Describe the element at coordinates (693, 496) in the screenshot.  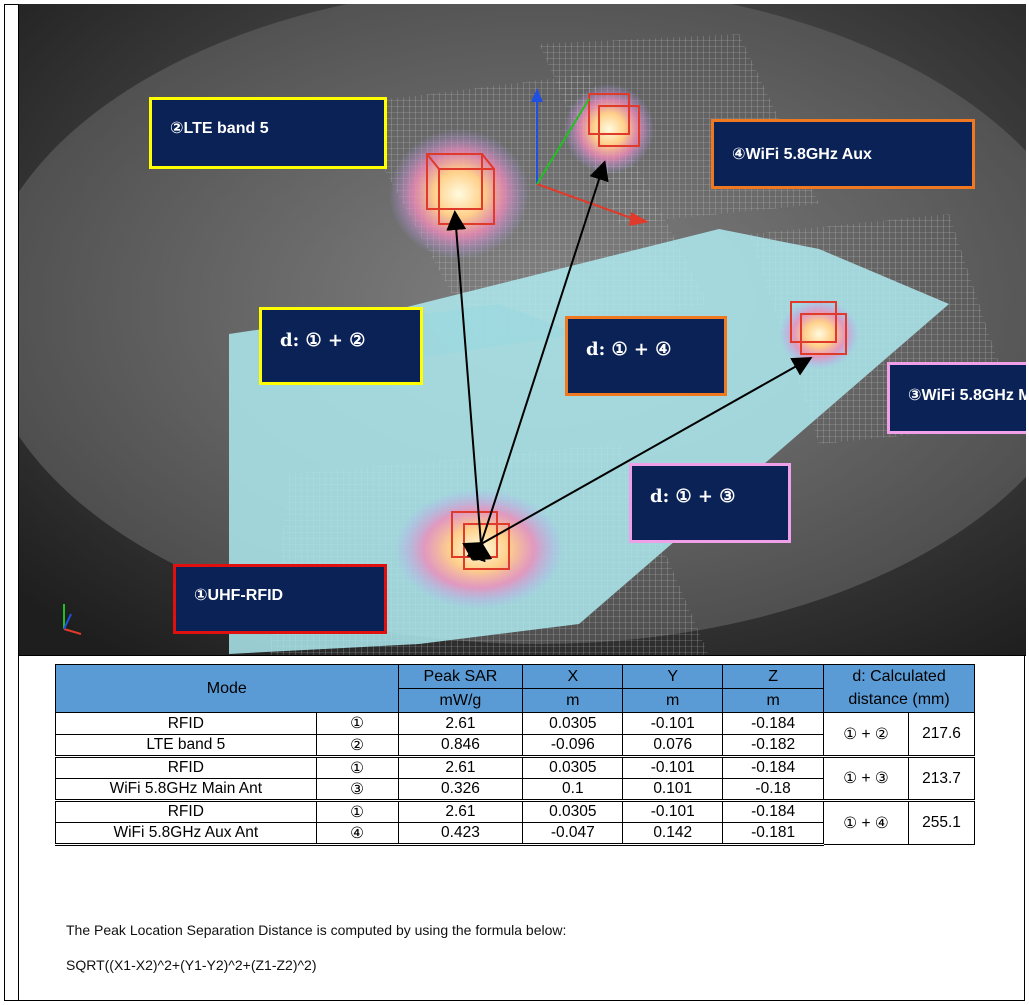
I see `label-d13-text: d: ① + ③` at that location.